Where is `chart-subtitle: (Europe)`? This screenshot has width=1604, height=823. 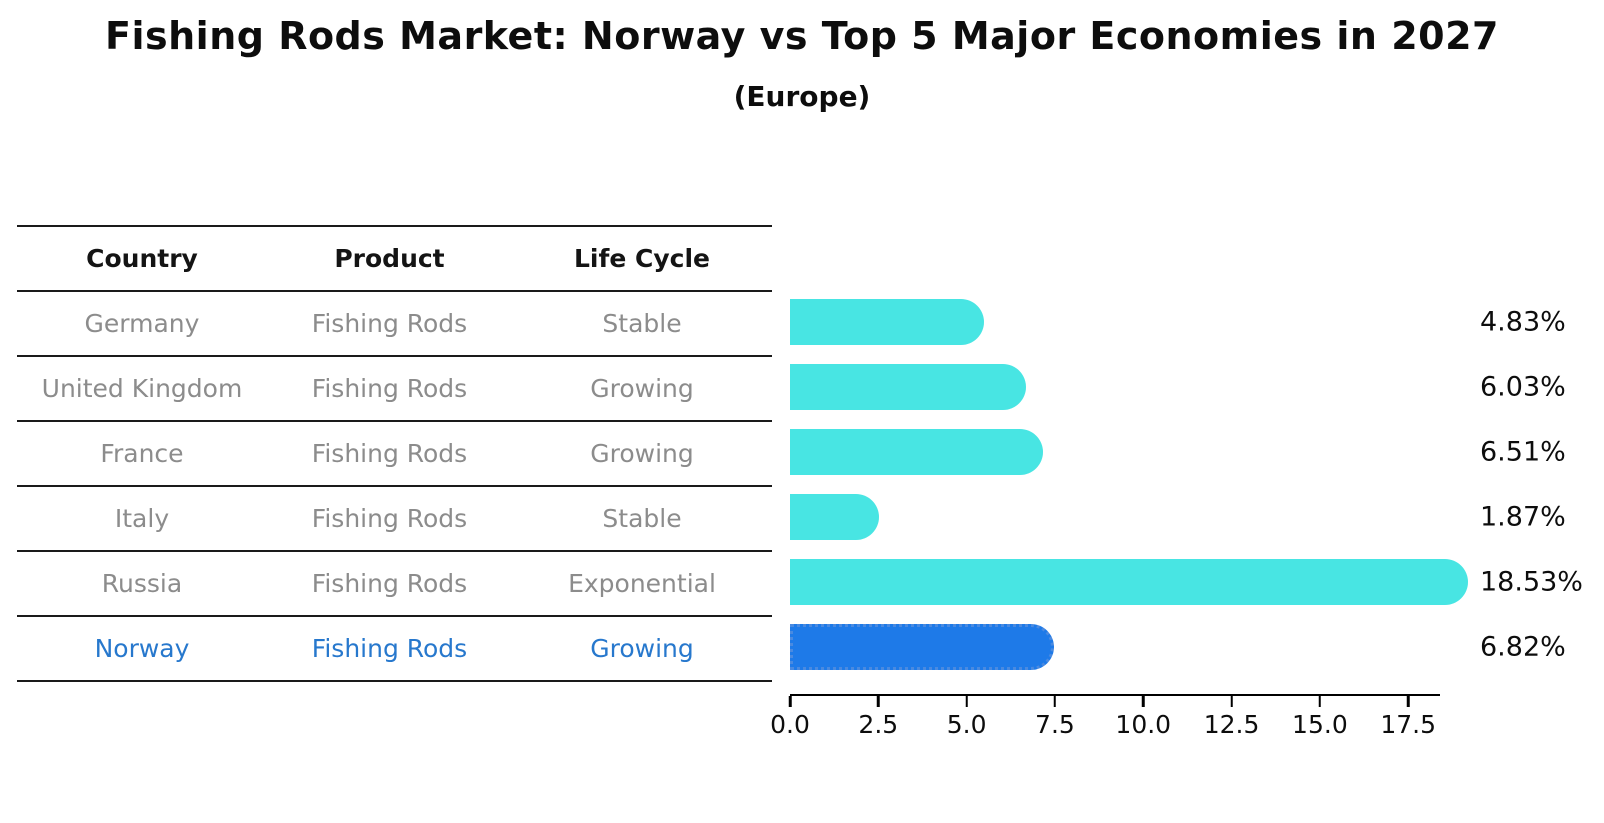
chart-subtitle: (Europe) is located at coordinates (802, 96).